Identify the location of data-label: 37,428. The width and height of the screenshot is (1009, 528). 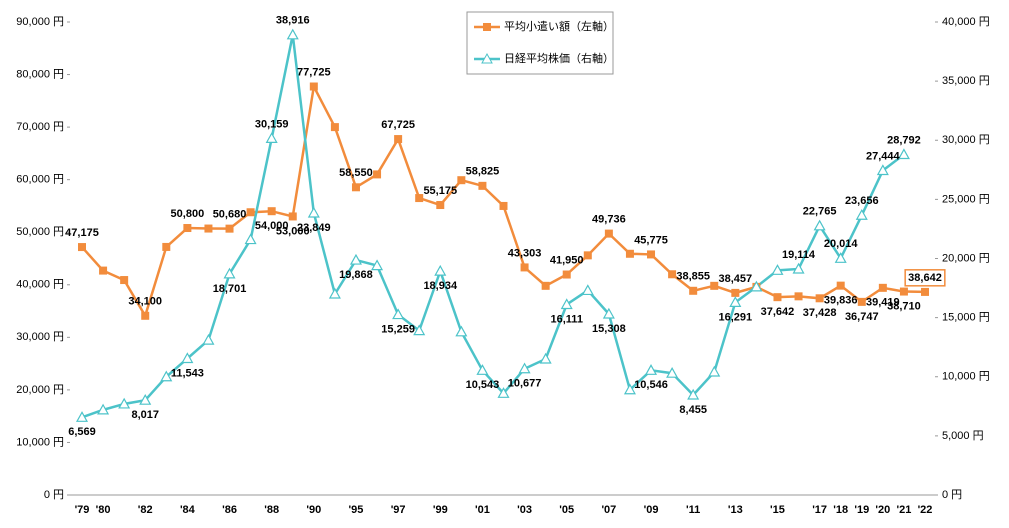
(820, 313).